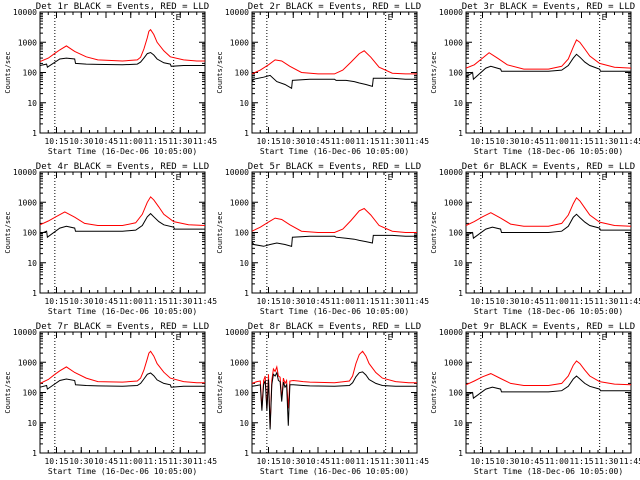 This screenshot has height=480, width=640. Describe the element at coordinates (122, 327) in the screenshot. I see `panel-title: Det 7r BLACK = Events, RED = LLD` at that location.